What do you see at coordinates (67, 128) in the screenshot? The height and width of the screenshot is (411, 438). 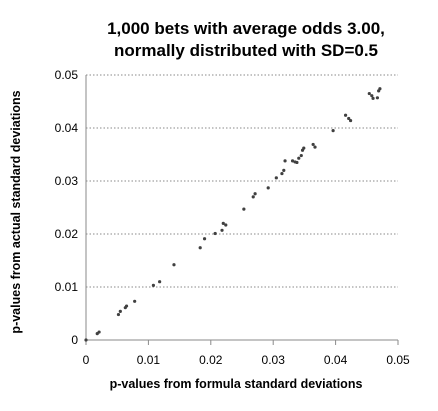 I see `y-tick-label: 0.04` at bounding box center [67, 128].